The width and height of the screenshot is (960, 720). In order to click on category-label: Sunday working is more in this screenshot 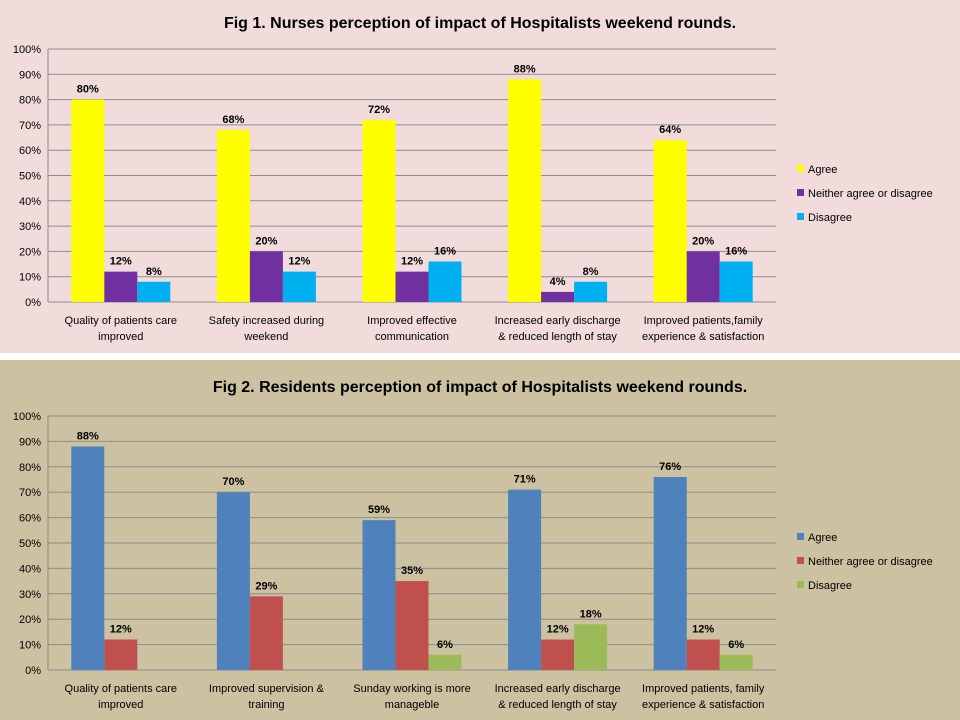, I will do `click(411, 689)`.